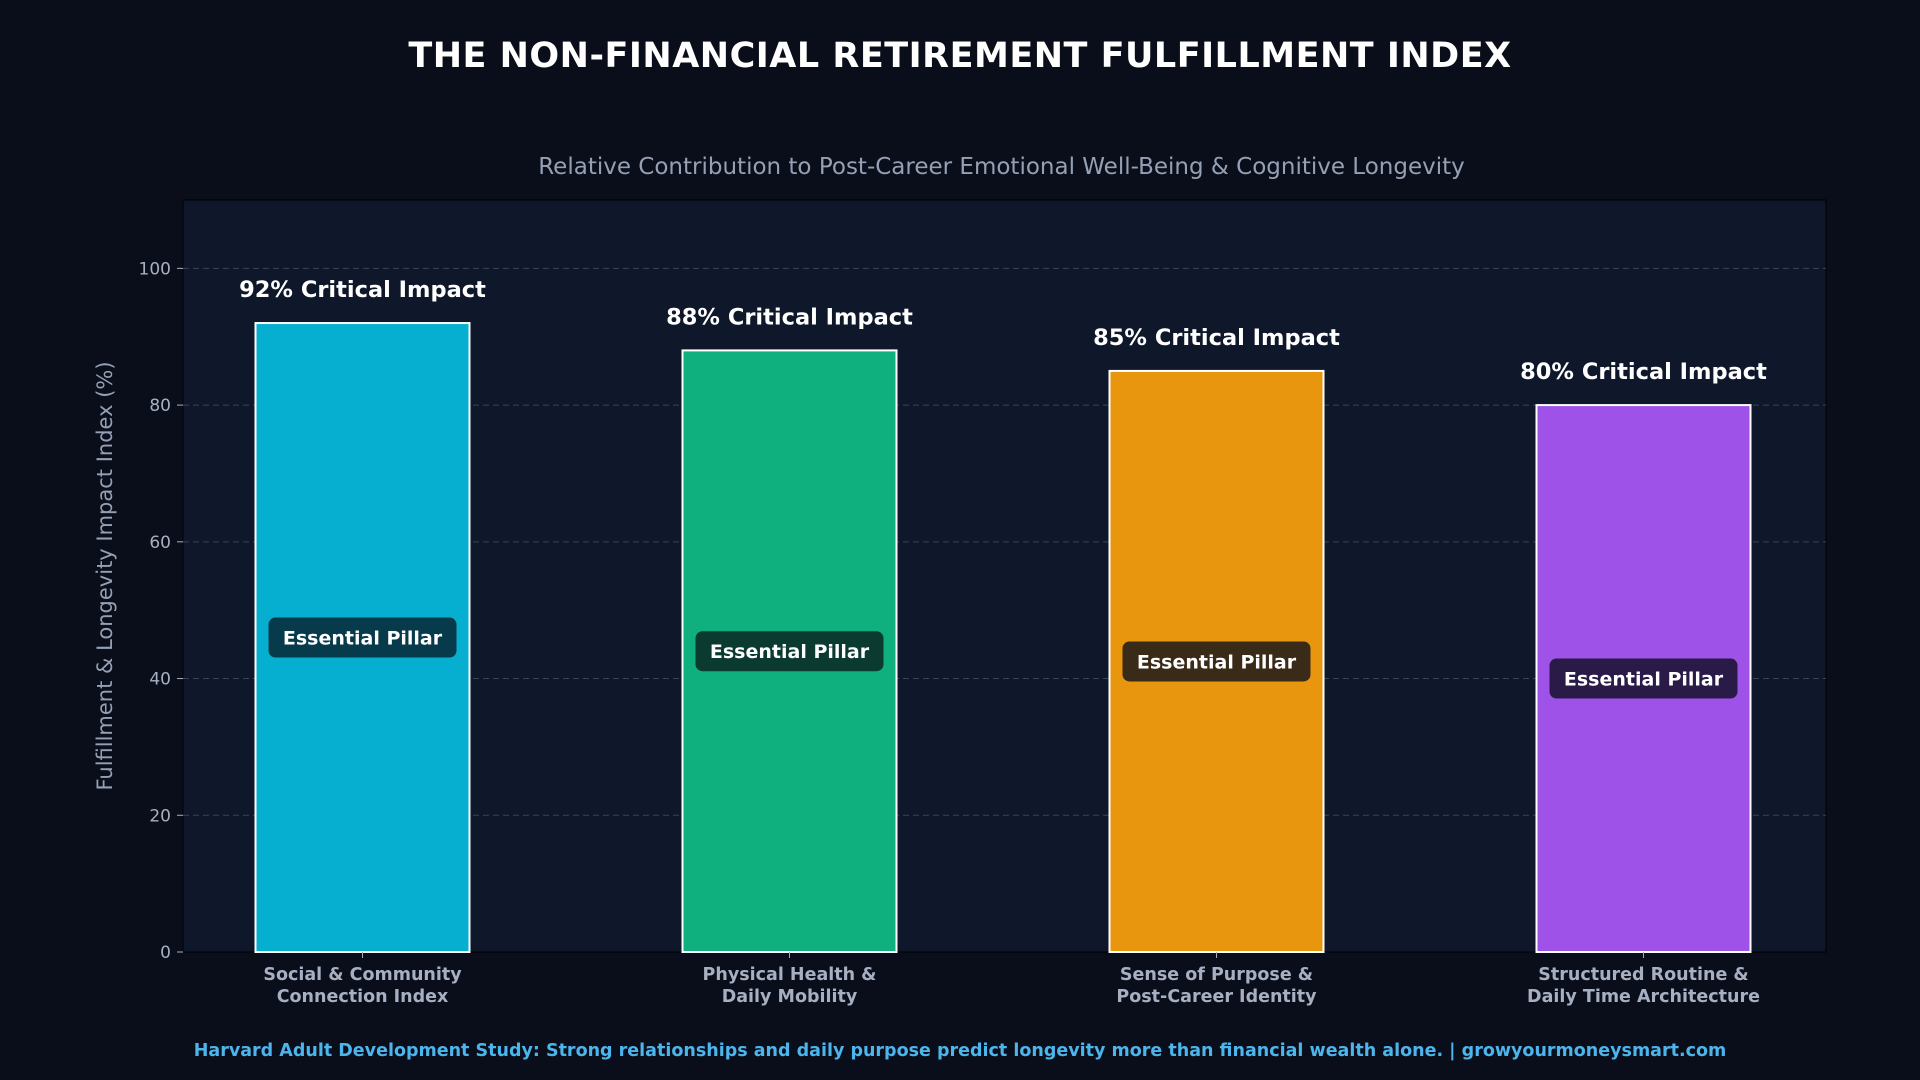  I want to click on x-tick-label: Physical Health &, so click(790, 975).